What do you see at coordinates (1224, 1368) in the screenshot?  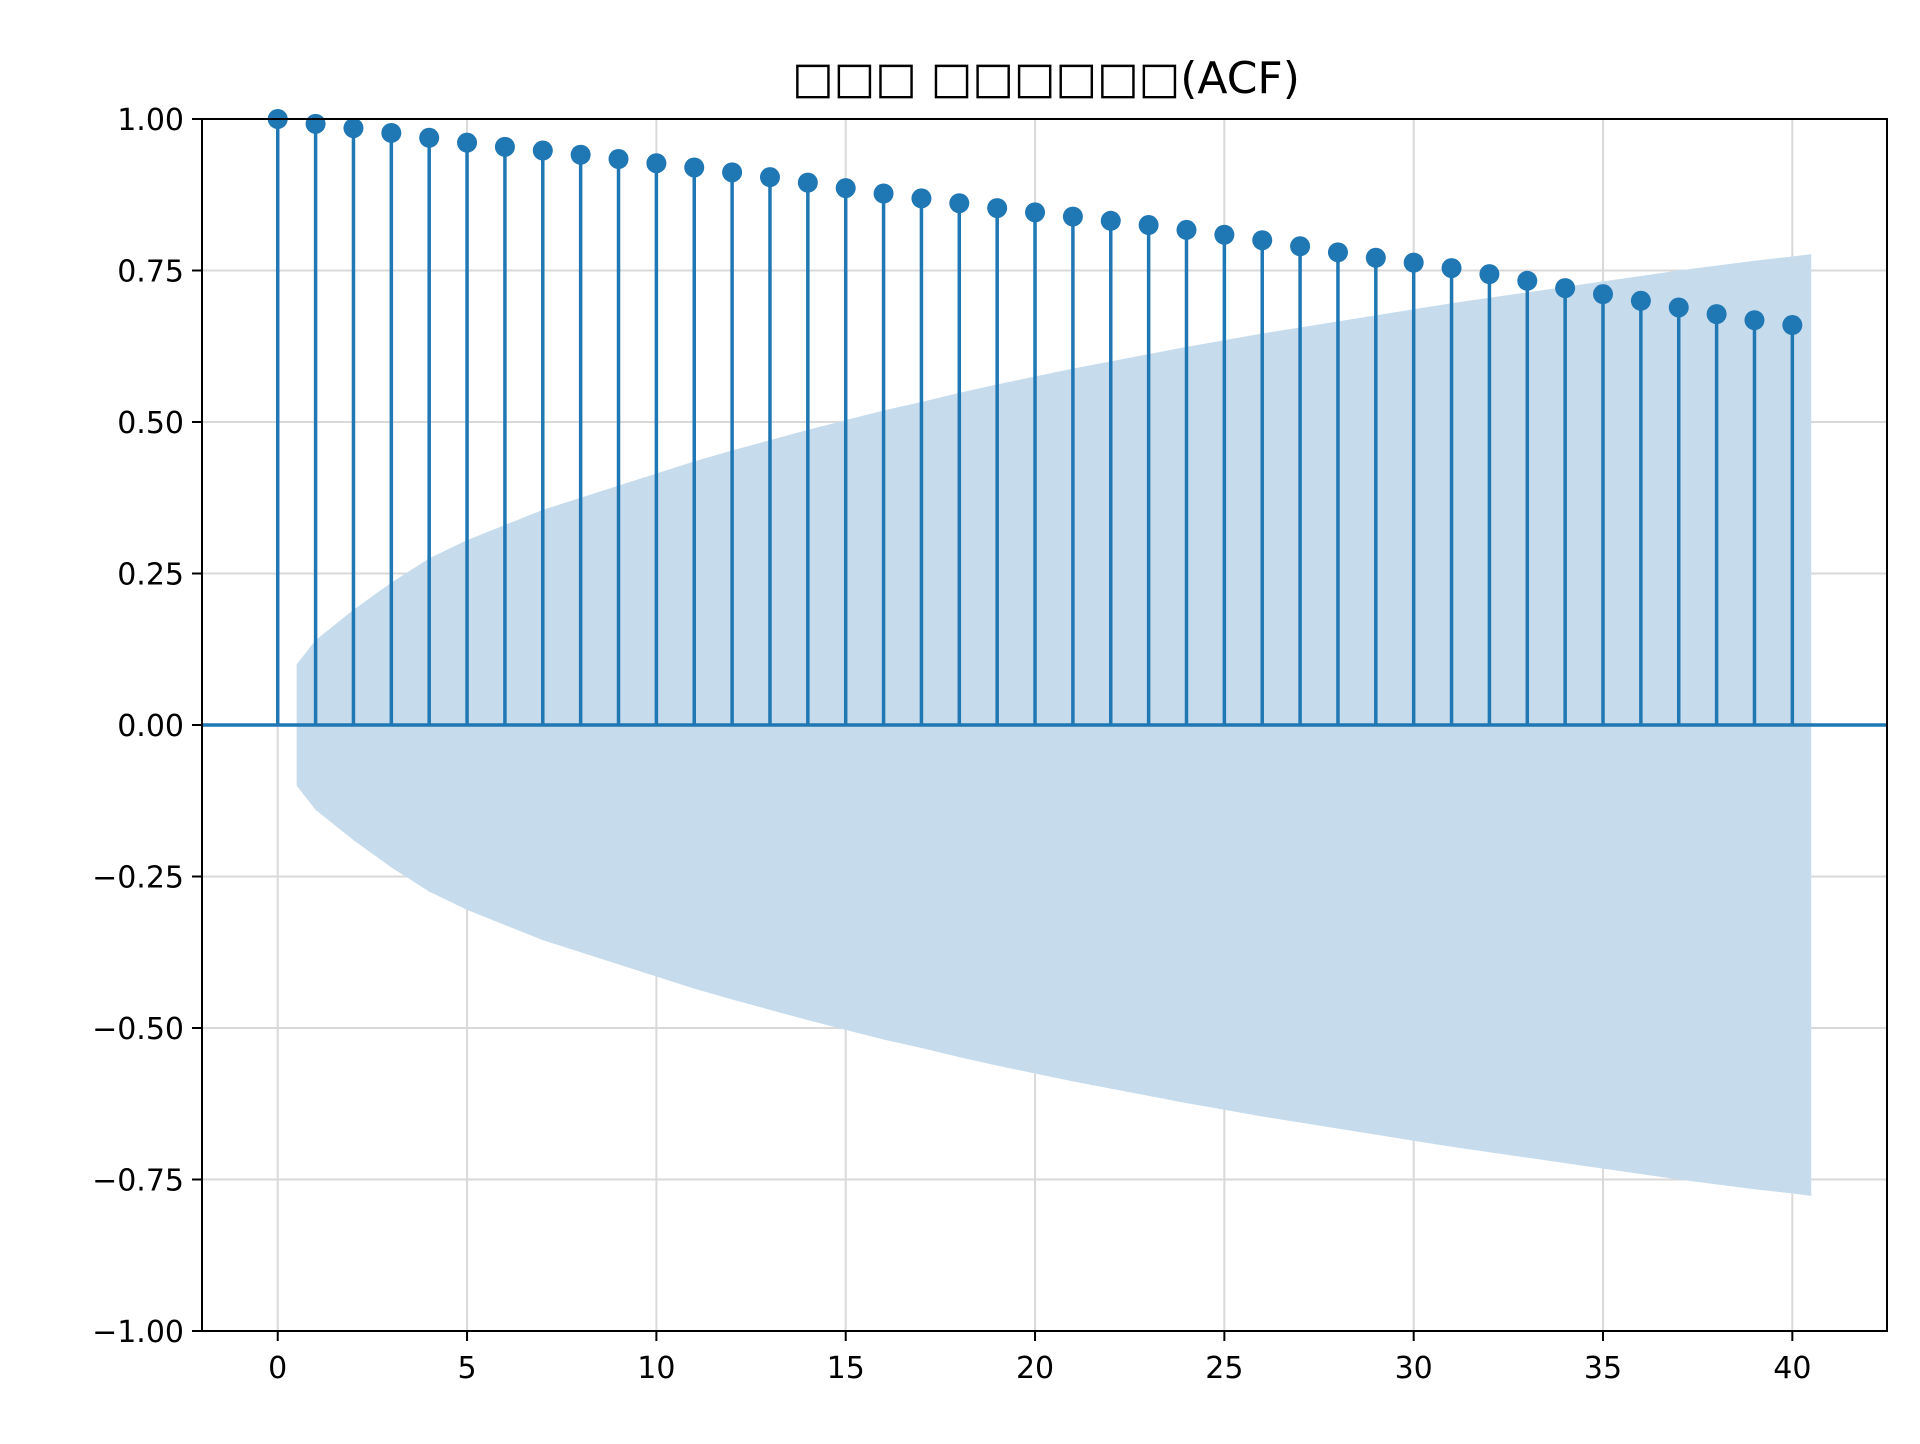 I see `x-tick-label: 25` at bounding box center [1224, 1368].